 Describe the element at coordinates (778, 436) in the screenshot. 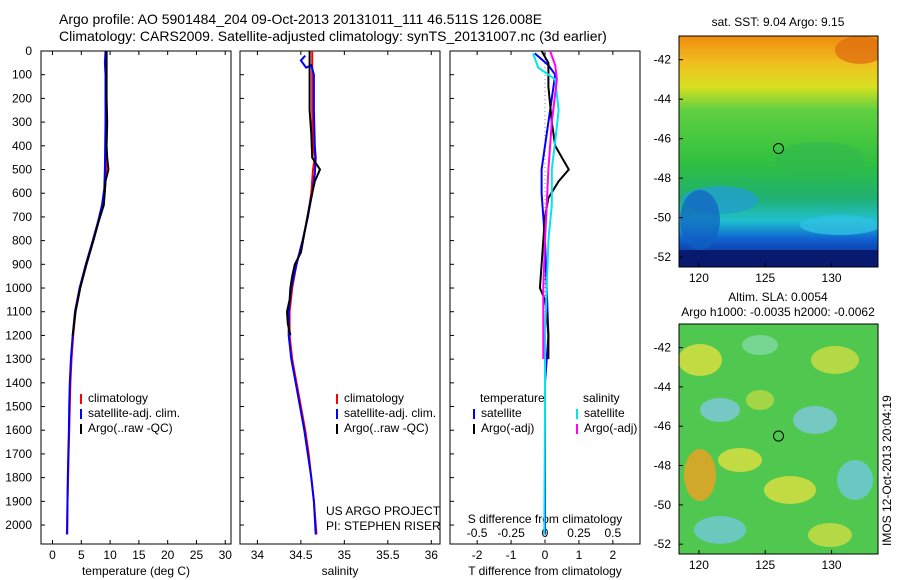

I see `sla-map-argo-marker` at that location.